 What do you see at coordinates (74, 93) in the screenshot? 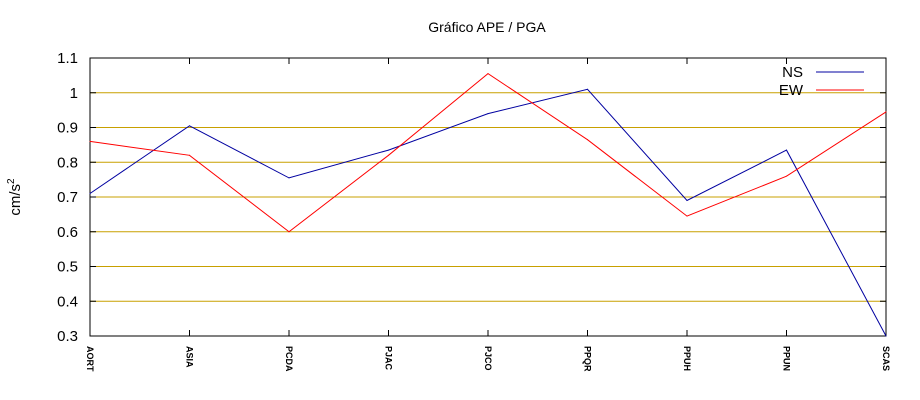
I see `y-tick-label: 1` at bounding box center [74, 93].